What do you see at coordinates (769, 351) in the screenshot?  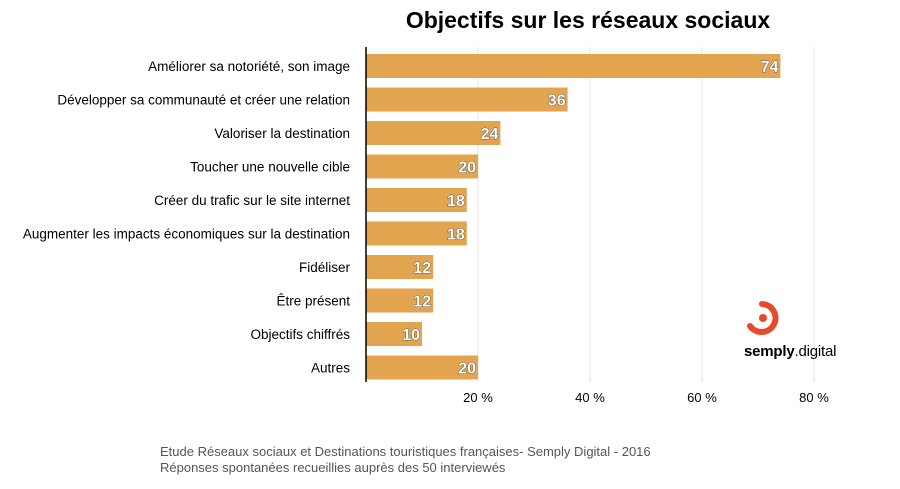 I see `brand-name-bold: semply` at bounding box center [769, 351].